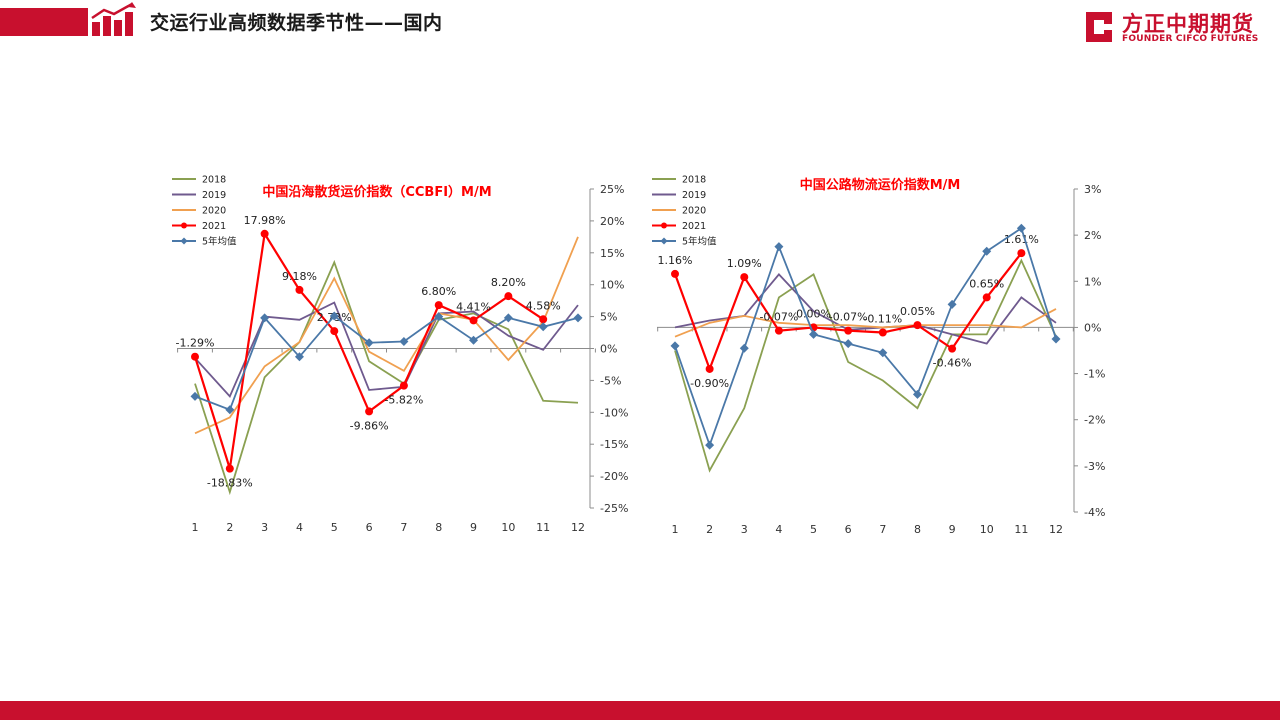 This screenshot has width=1280, height=720. What do you see at coordinates (612, 285) in the screenshot?
I see `y-tick-label: 10%` at bounding box center [612, 285].